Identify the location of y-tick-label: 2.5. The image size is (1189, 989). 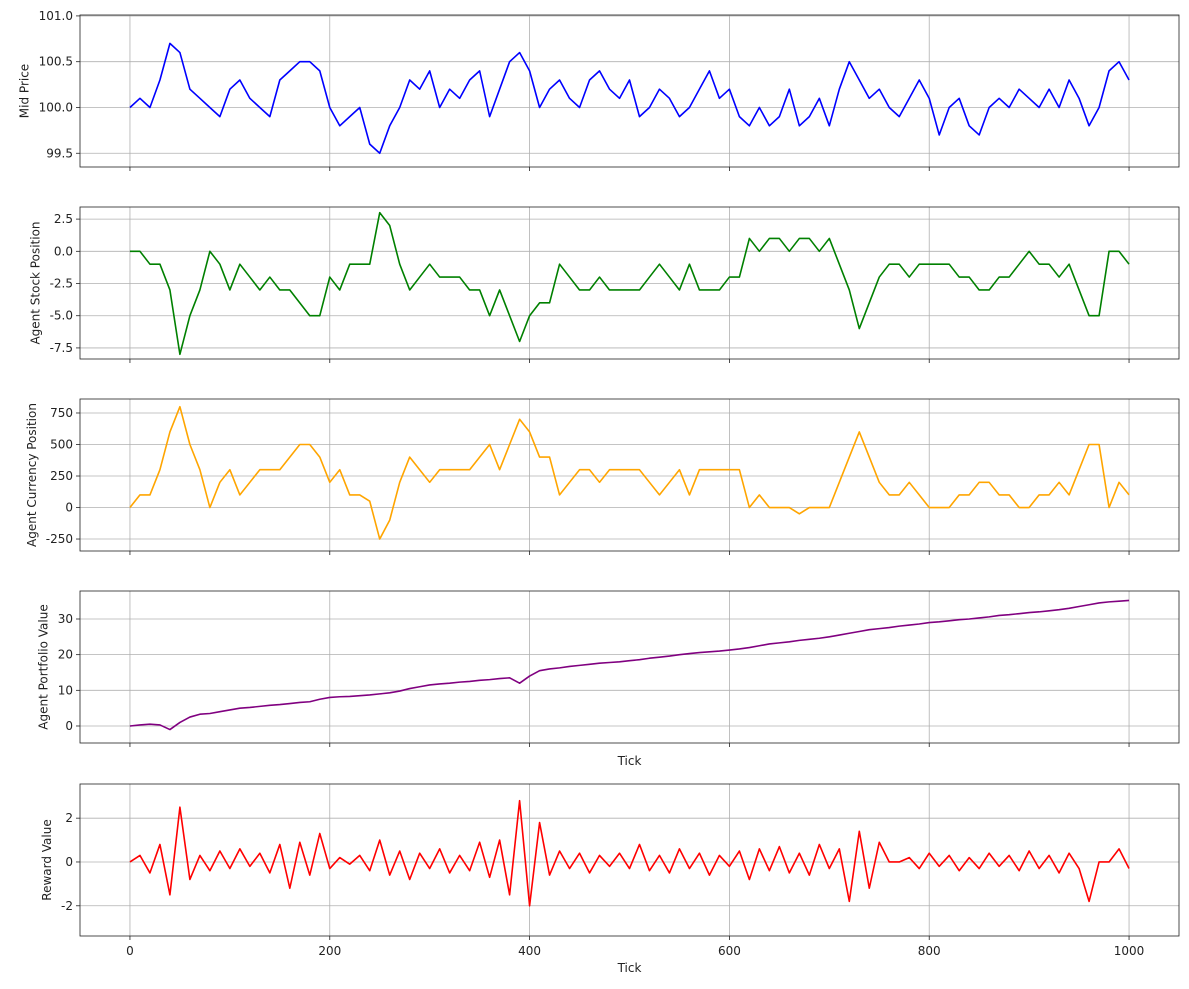
(63, 219).